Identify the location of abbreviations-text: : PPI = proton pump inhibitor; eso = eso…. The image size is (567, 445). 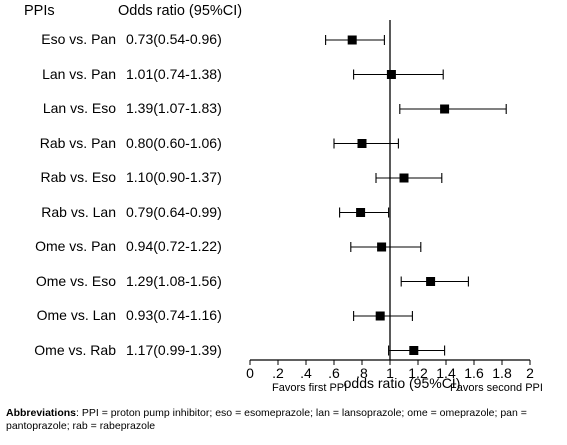
(266, 419).